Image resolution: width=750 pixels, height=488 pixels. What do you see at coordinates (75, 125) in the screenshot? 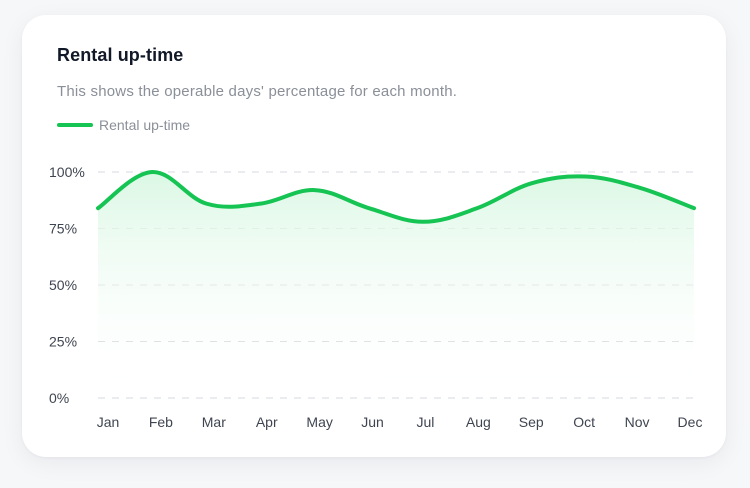
I see `legend-swatch` at bounding box center [75, 125].